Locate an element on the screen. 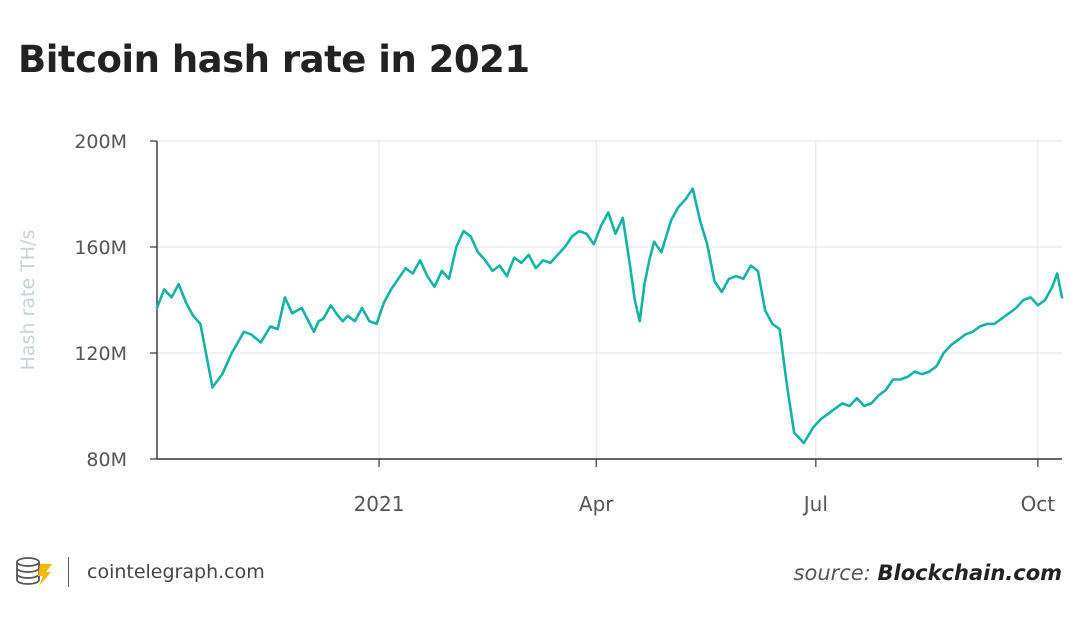 The height and width of the screenshot is (637, 1080). x-tick-label: Jul is located at coordinates (815, 504).